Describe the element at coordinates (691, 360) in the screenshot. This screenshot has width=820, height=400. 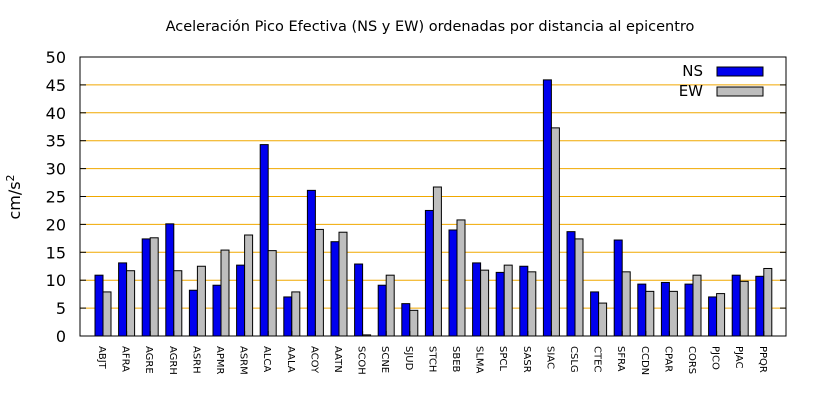
I see `x-tick-label: CORS` at that location.